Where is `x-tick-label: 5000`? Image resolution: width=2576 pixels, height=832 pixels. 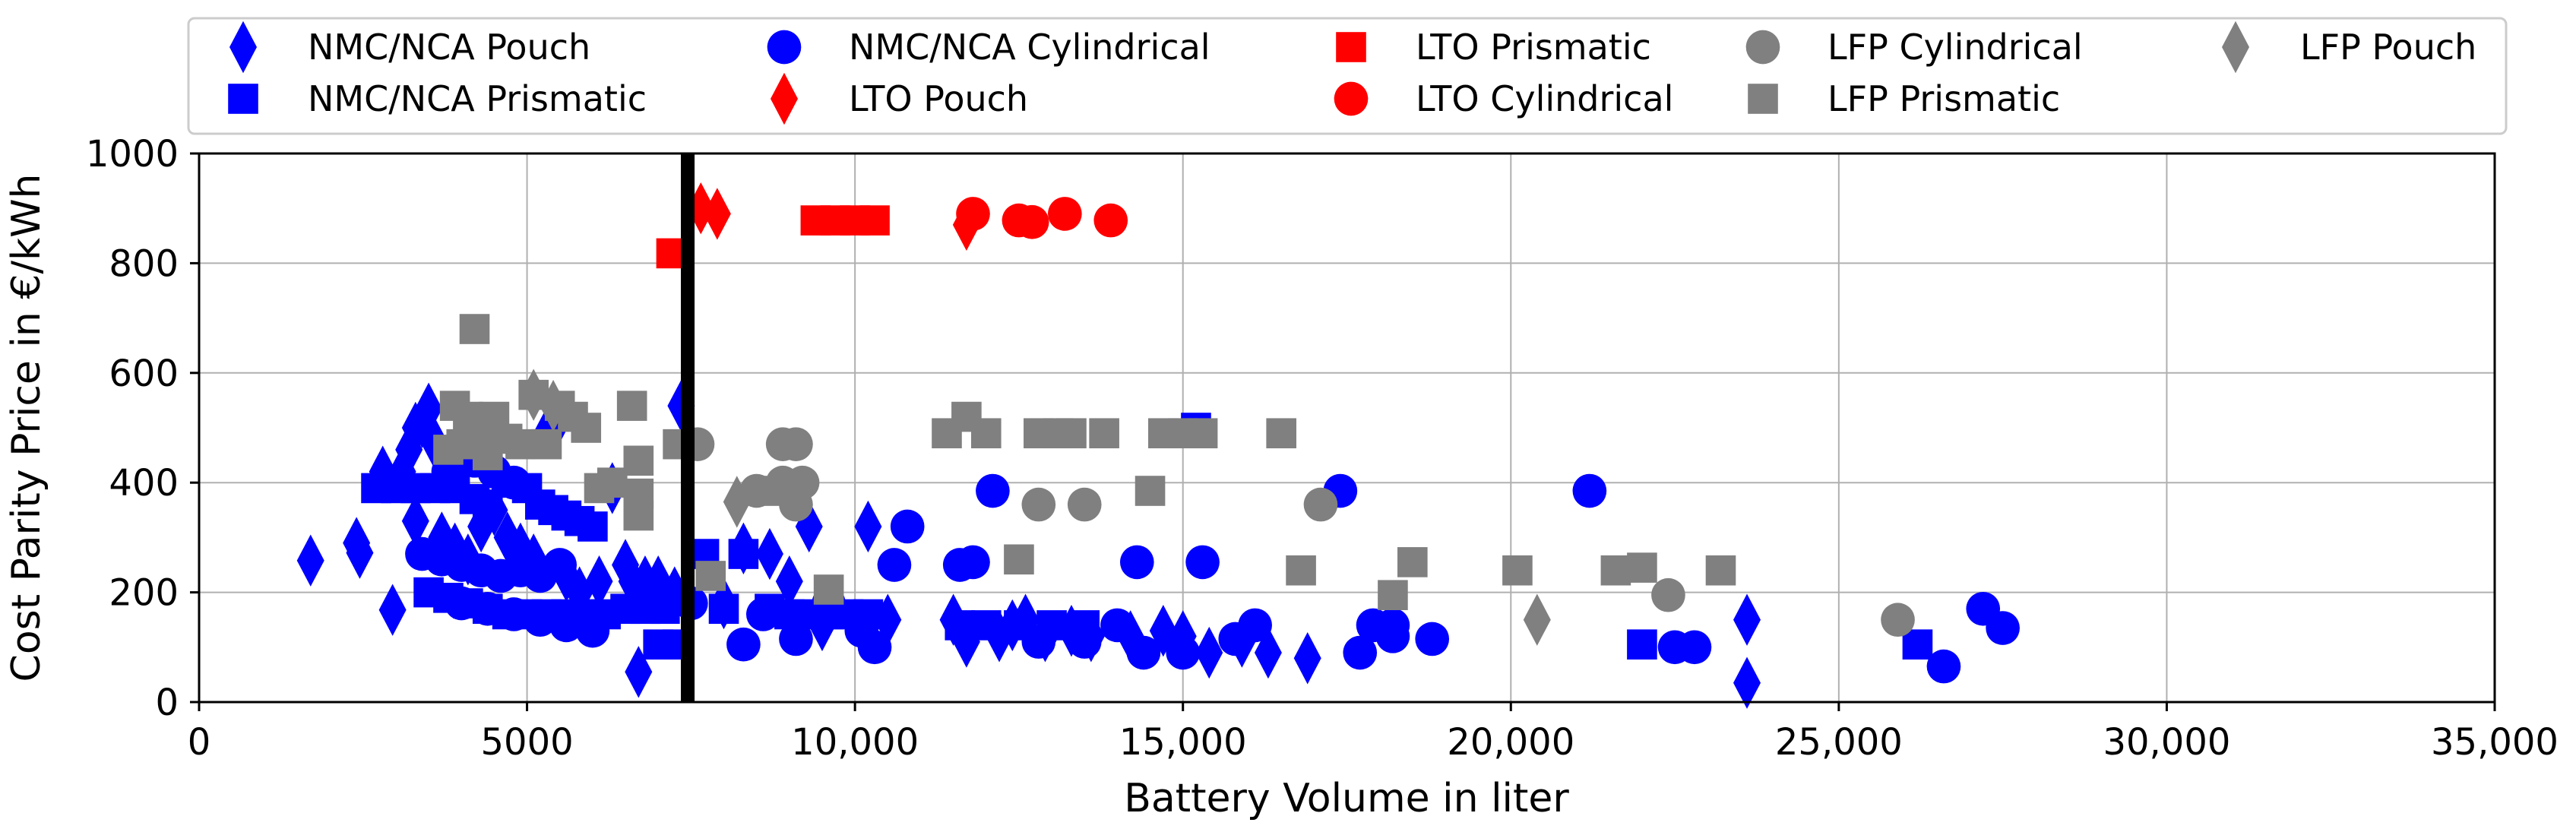
x-tick-label: 5000 is located at coordinates (526, 742).